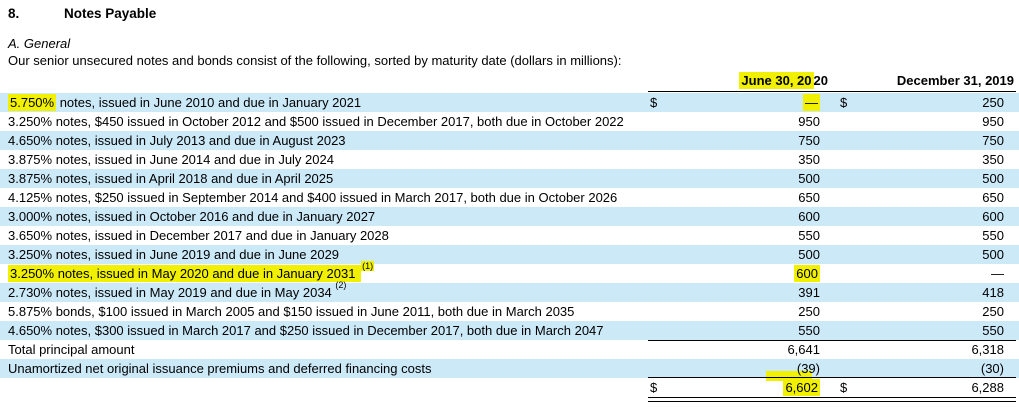 The width and height of the screenshot is (1019, 415). I want to click on amount-december: 600, so click(993, 216).